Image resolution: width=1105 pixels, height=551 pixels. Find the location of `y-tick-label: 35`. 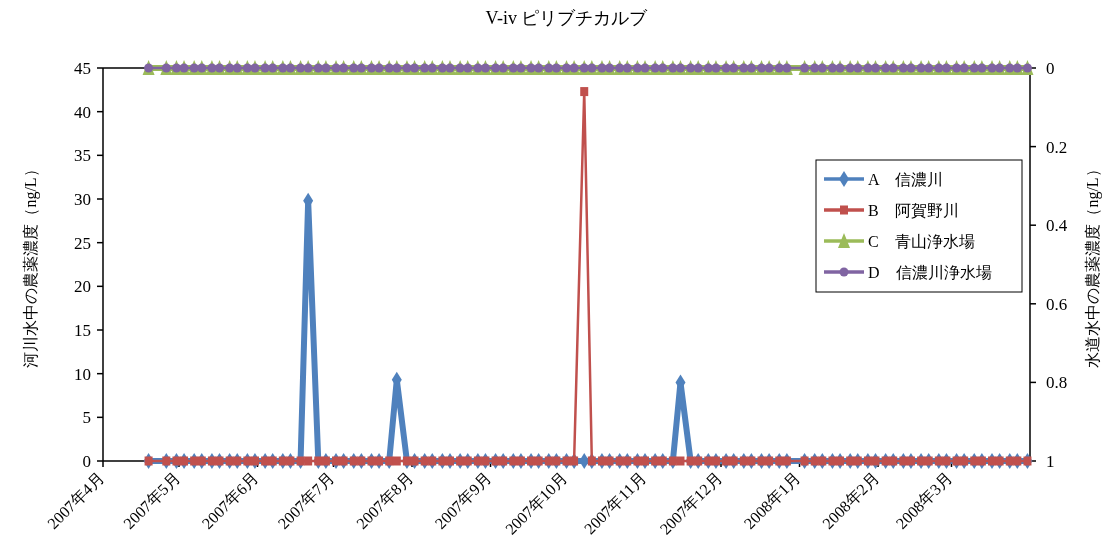

y-tick-label: 35 is located at coordinates (82, 156).